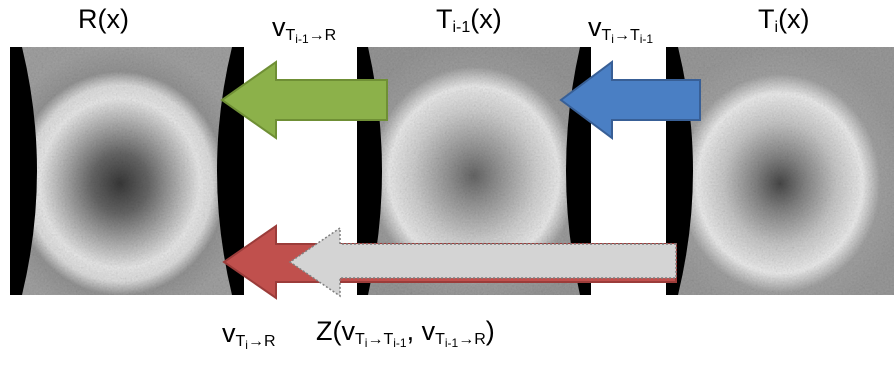 This screenshot has height=366, width=894. I want to click on label-t-i-1: Ti-1(x), so click(469, 20).